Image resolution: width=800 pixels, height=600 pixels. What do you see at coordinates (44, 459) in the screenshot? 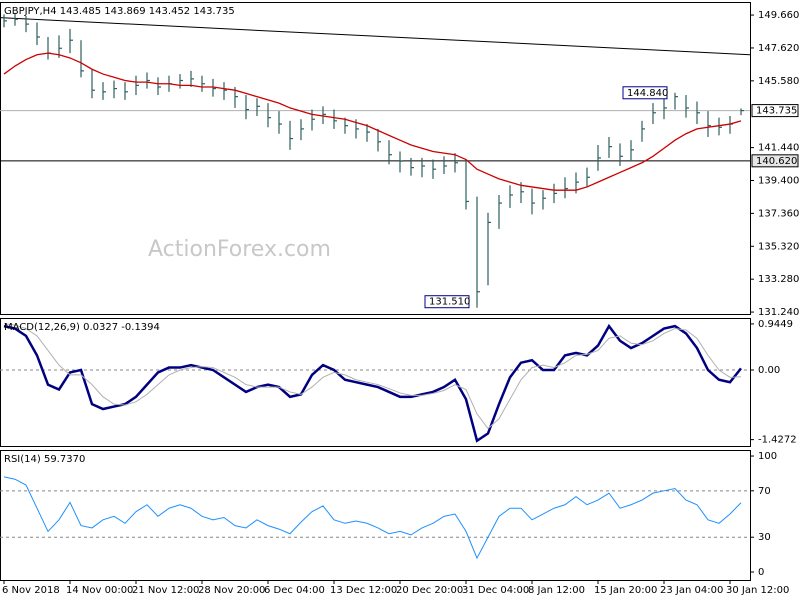
I see `panel-label: RSI(14) 59.7370` at bounding box center [44, 459].